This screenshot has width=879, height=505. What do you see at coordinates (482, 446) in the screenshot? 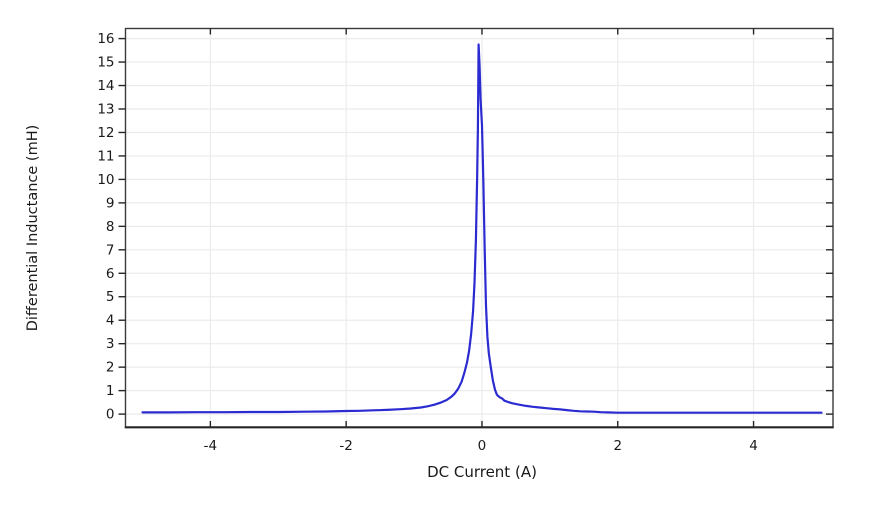
I see `x-tick-label: 0` at bounding box center [482, 446].